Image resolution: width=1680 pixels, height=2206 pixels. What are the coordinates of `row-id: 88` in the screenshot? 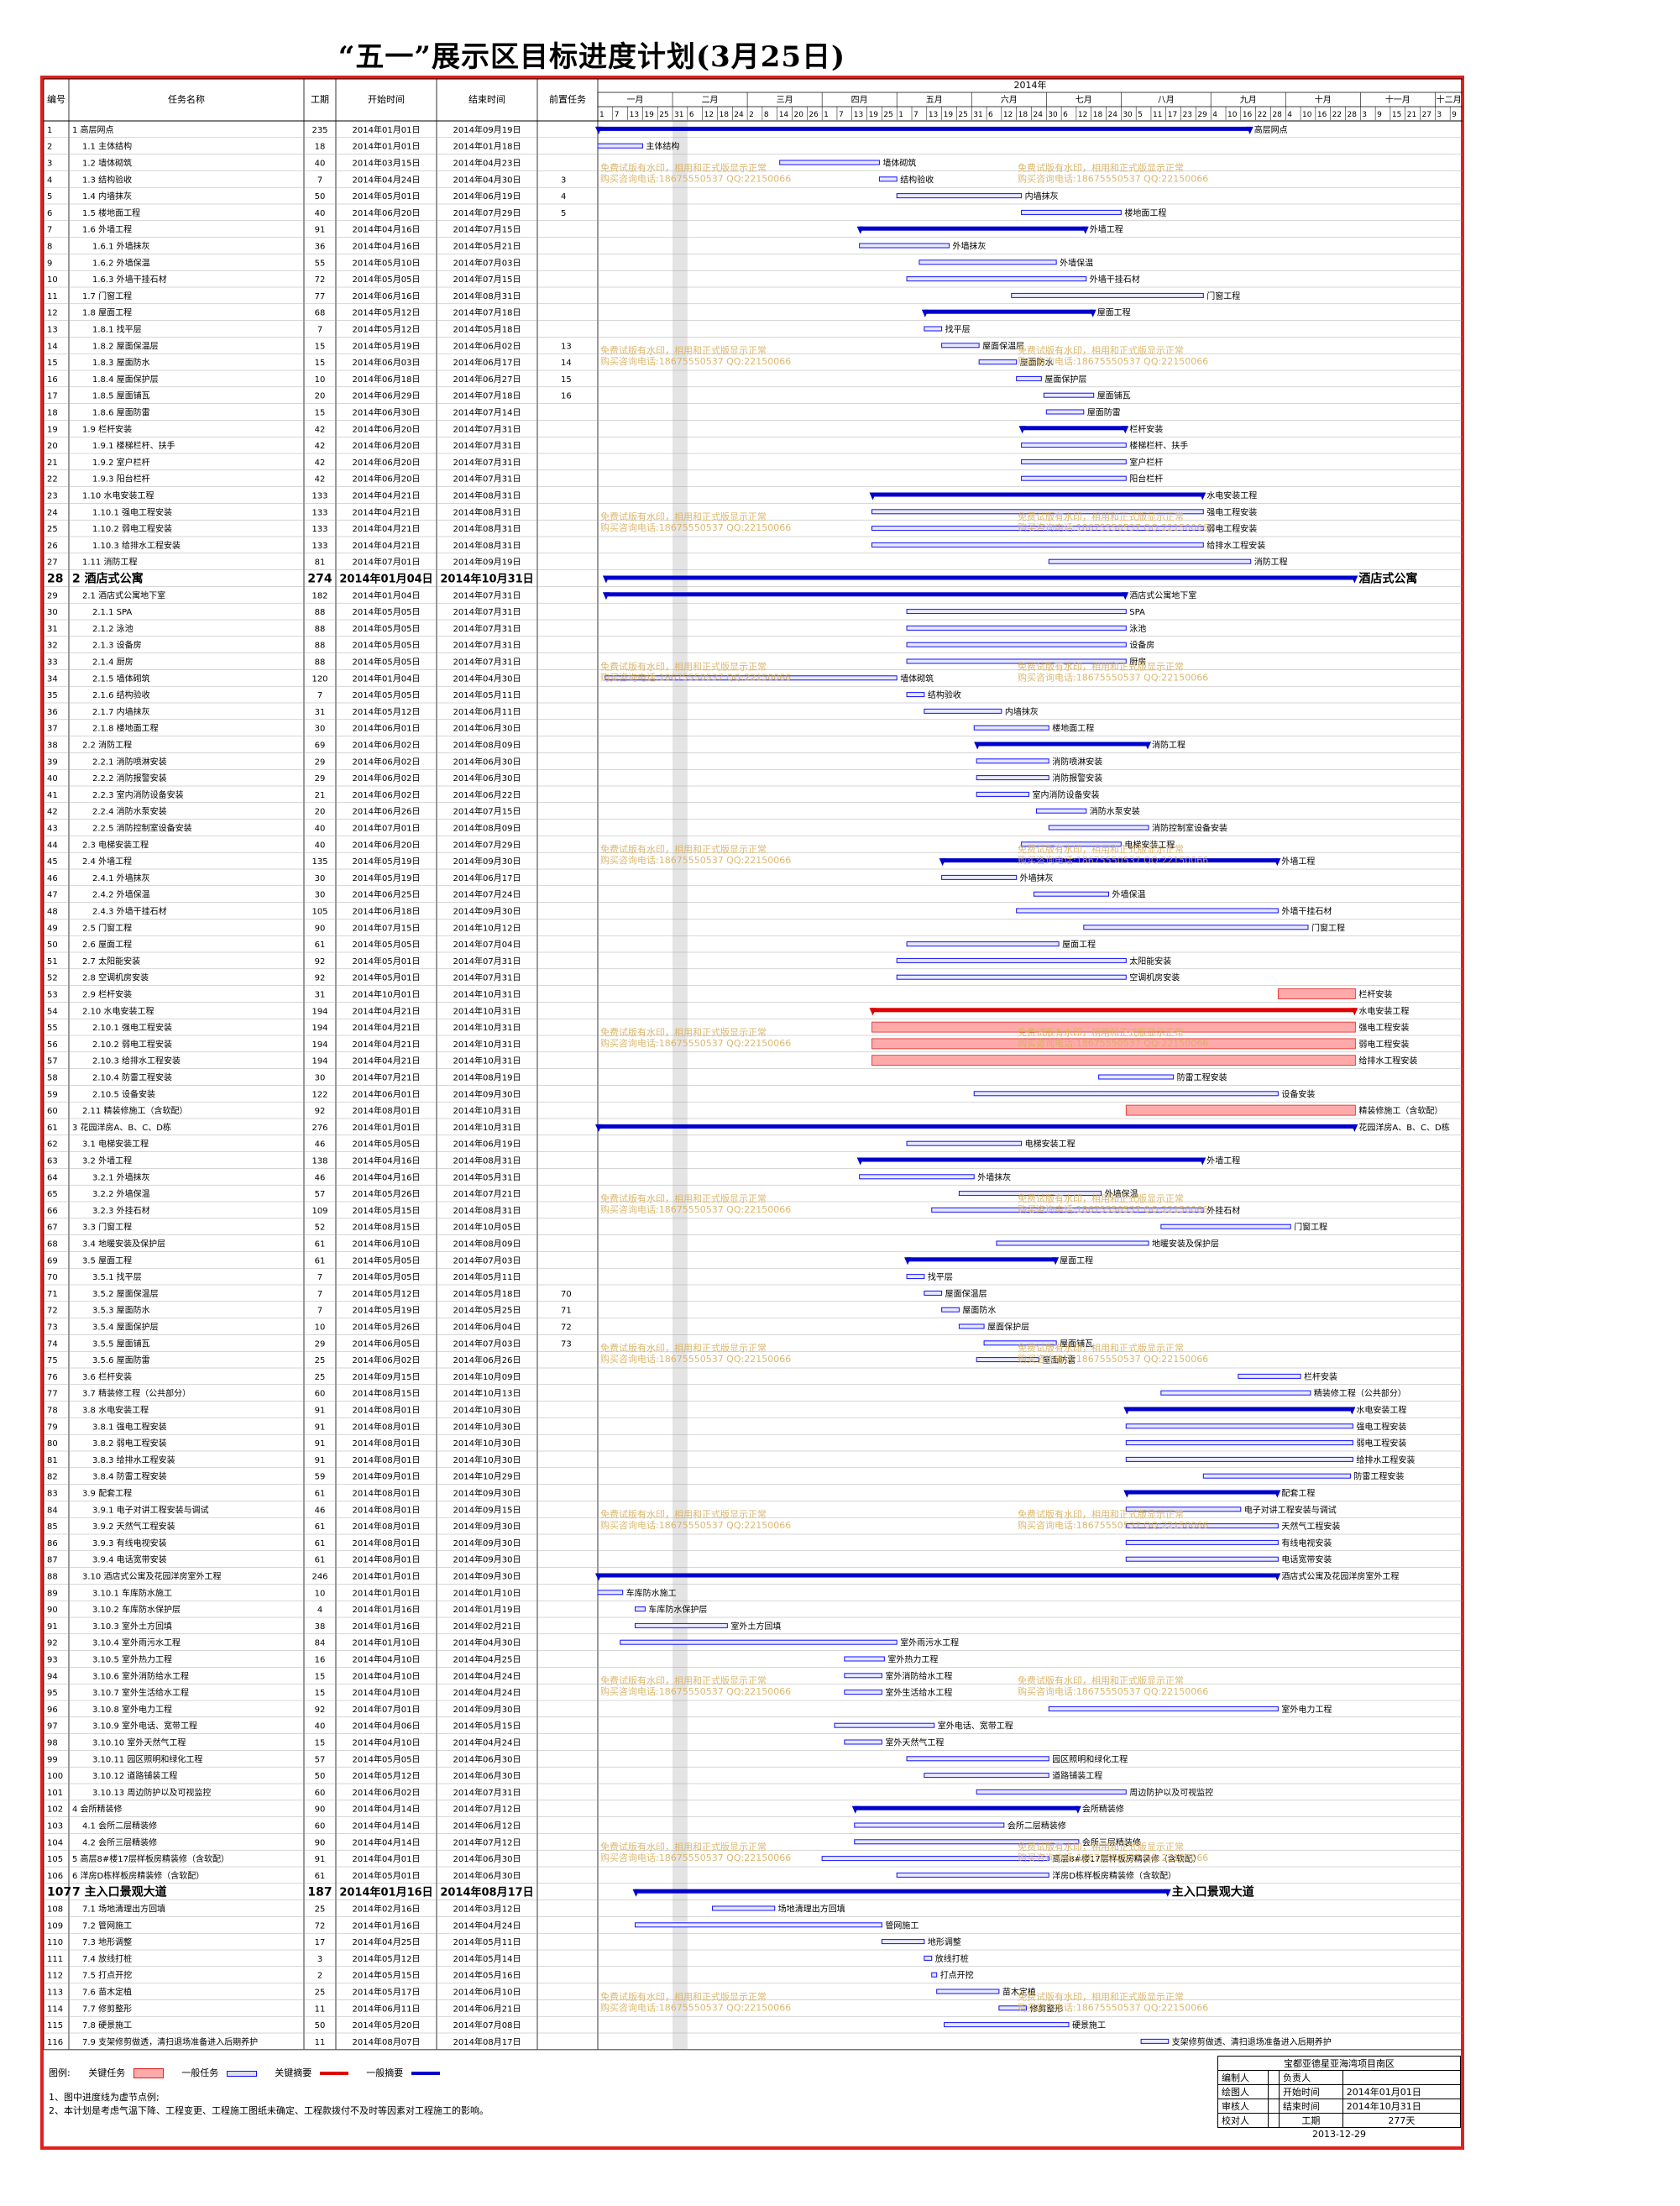 It's located at (52, 1577).